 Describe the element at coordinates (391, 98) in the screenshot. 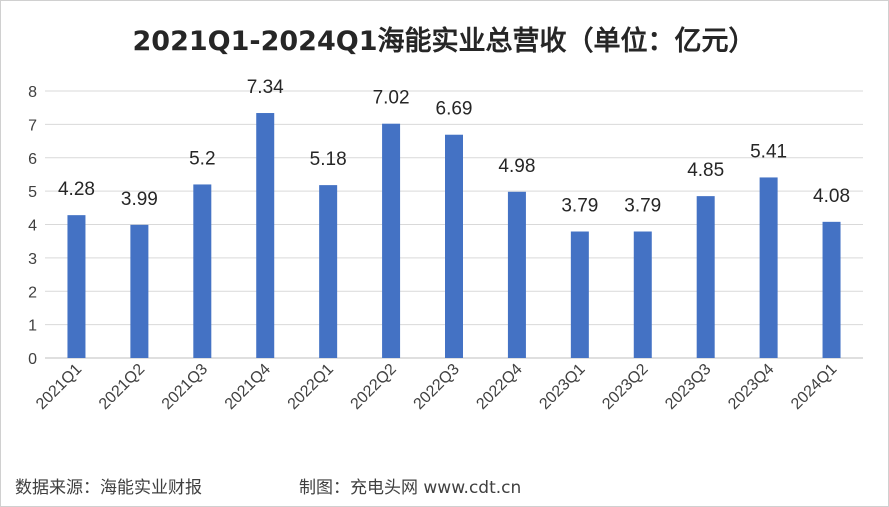

I see `data-label: 7.02` at that location.